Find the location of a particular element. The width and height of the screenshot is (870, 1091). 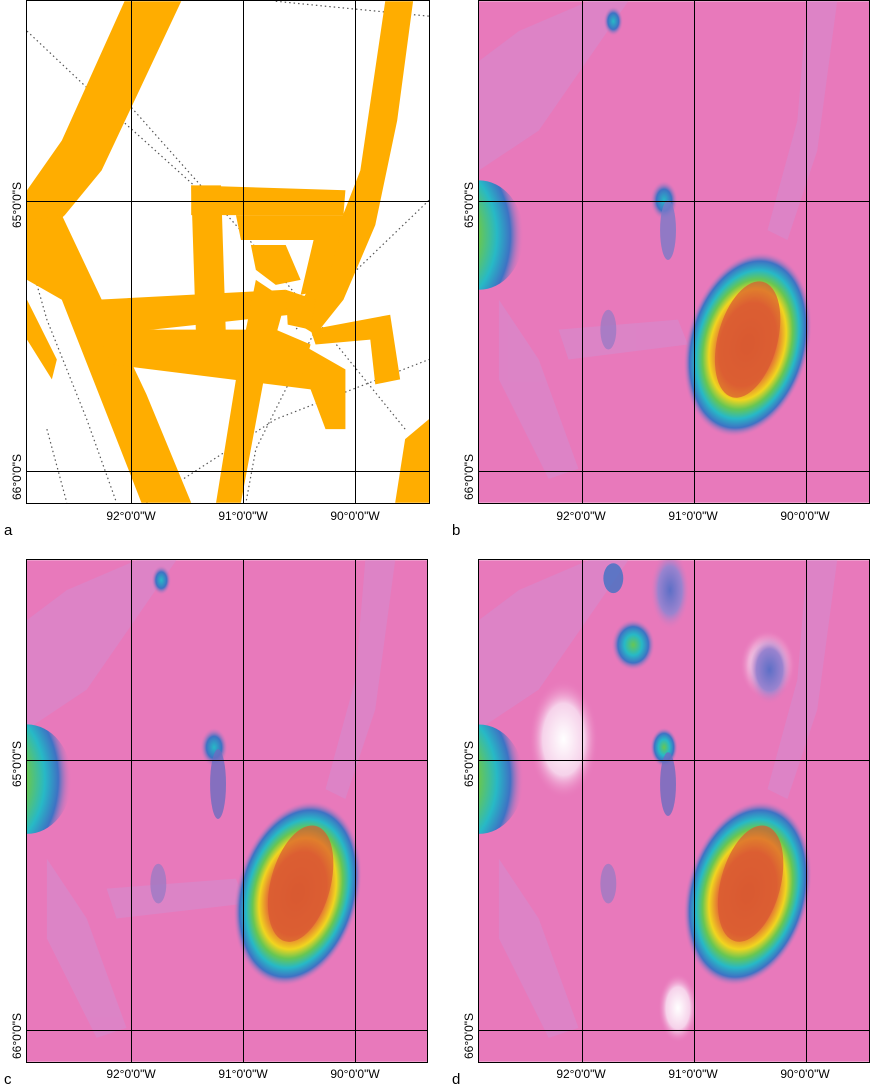

panel-letter-a: a is located at coordinates (8, 530).